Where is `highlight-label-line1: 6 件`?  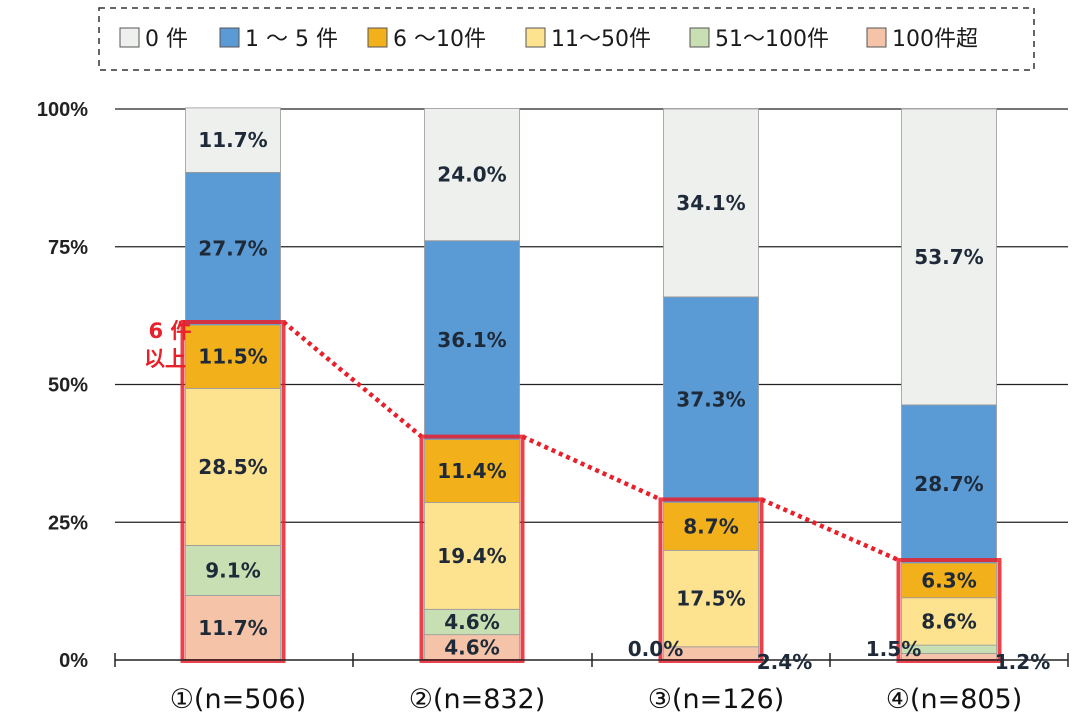
highlight-label-line1: 6 件 is located at coordinates (170, 331).